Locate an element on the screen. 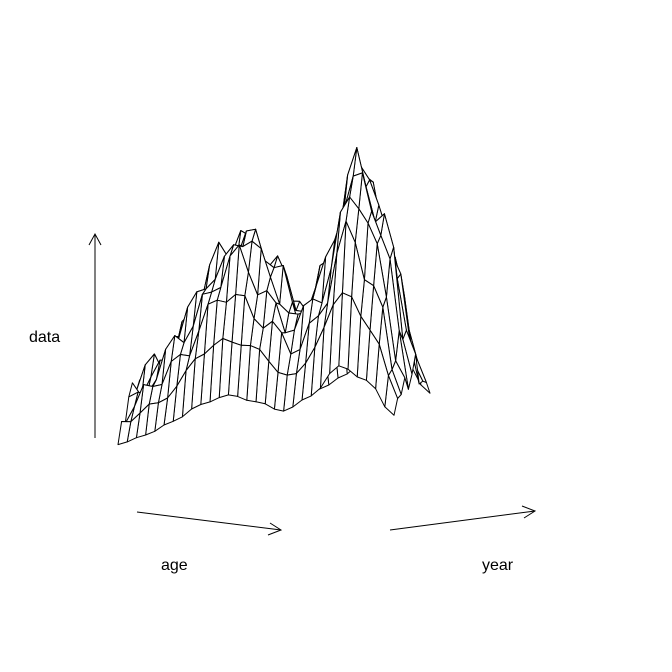 Image resolution: width=672 pixels, height=672 pixels. z-axis-label: data is located at coordinates (44, 337).